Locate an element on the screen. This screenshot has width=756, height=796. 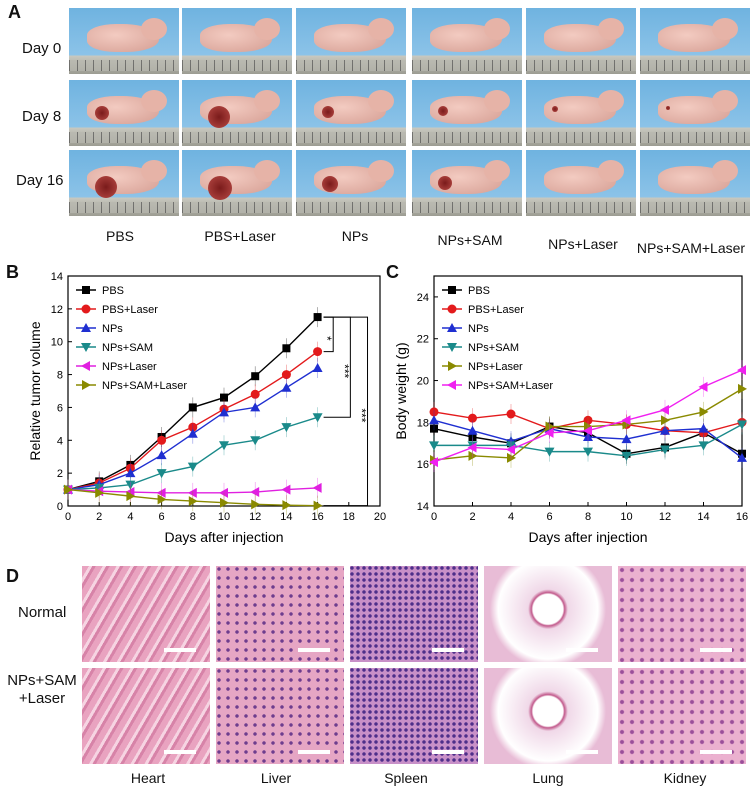
histo-row-treated-line2: +Laser is located at coordinates (42, 698).